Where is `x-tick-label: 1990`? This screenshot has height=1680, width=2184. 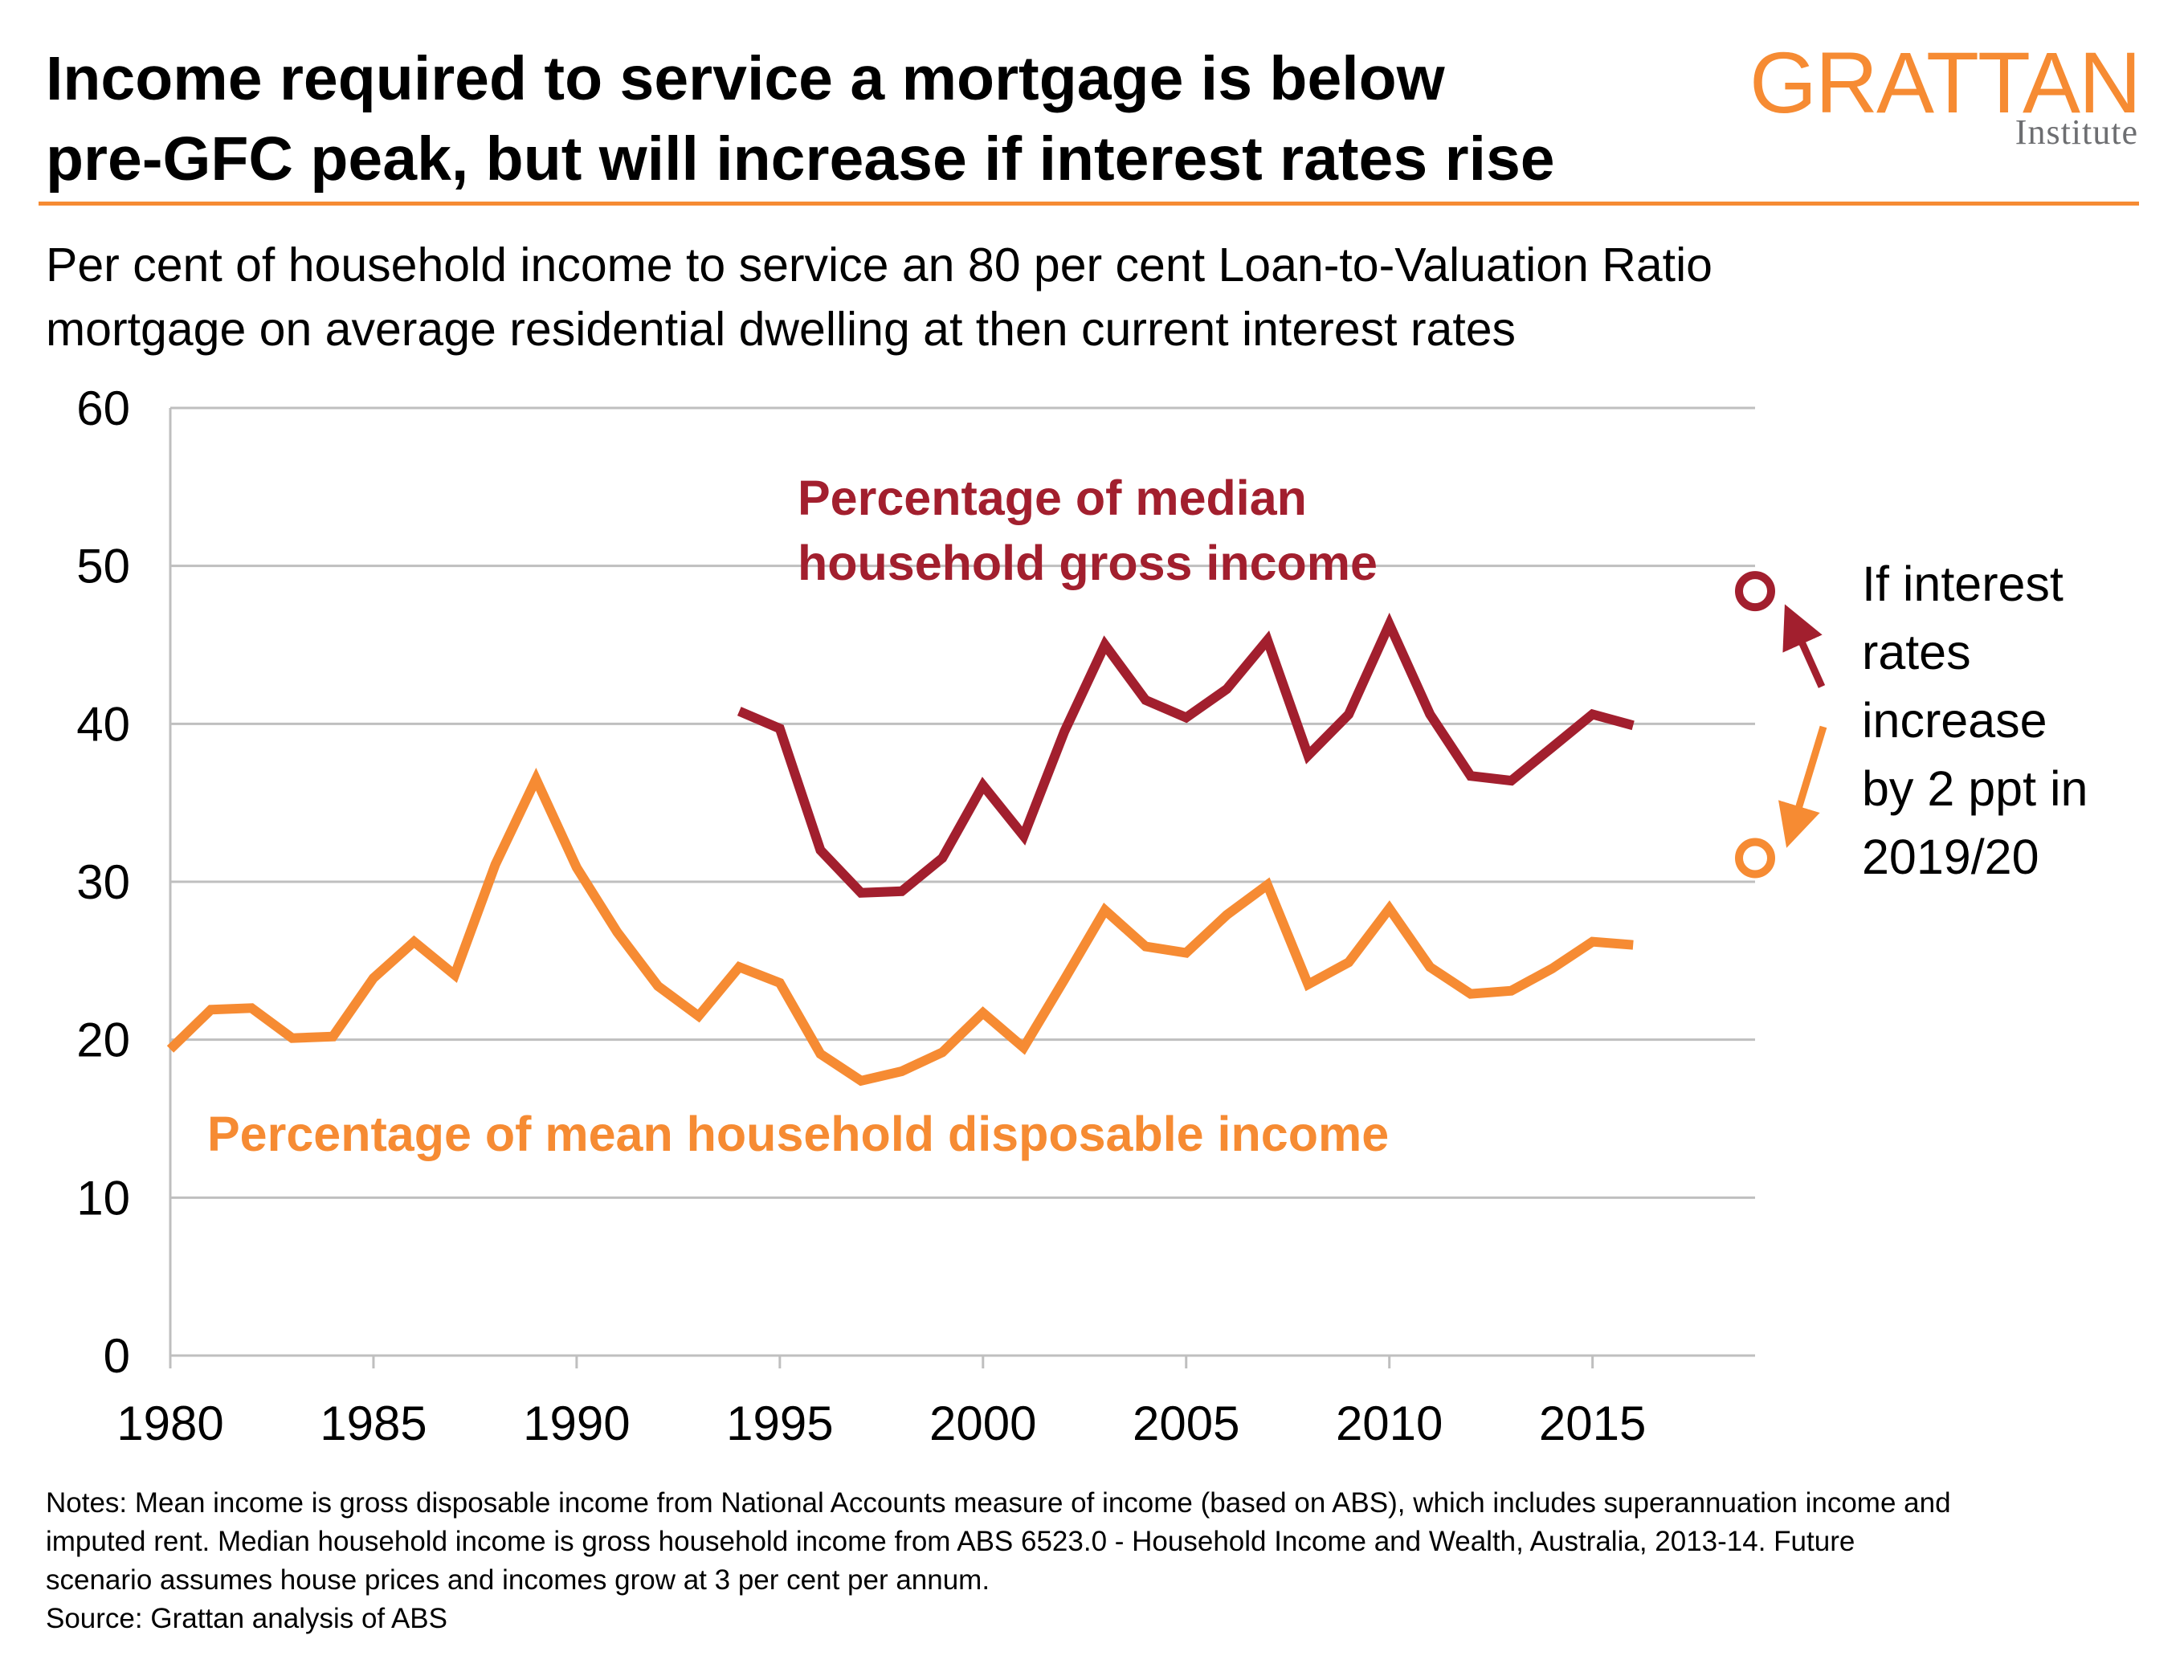 x-tick-label: 1990 is located at coordinates (576, 1423).